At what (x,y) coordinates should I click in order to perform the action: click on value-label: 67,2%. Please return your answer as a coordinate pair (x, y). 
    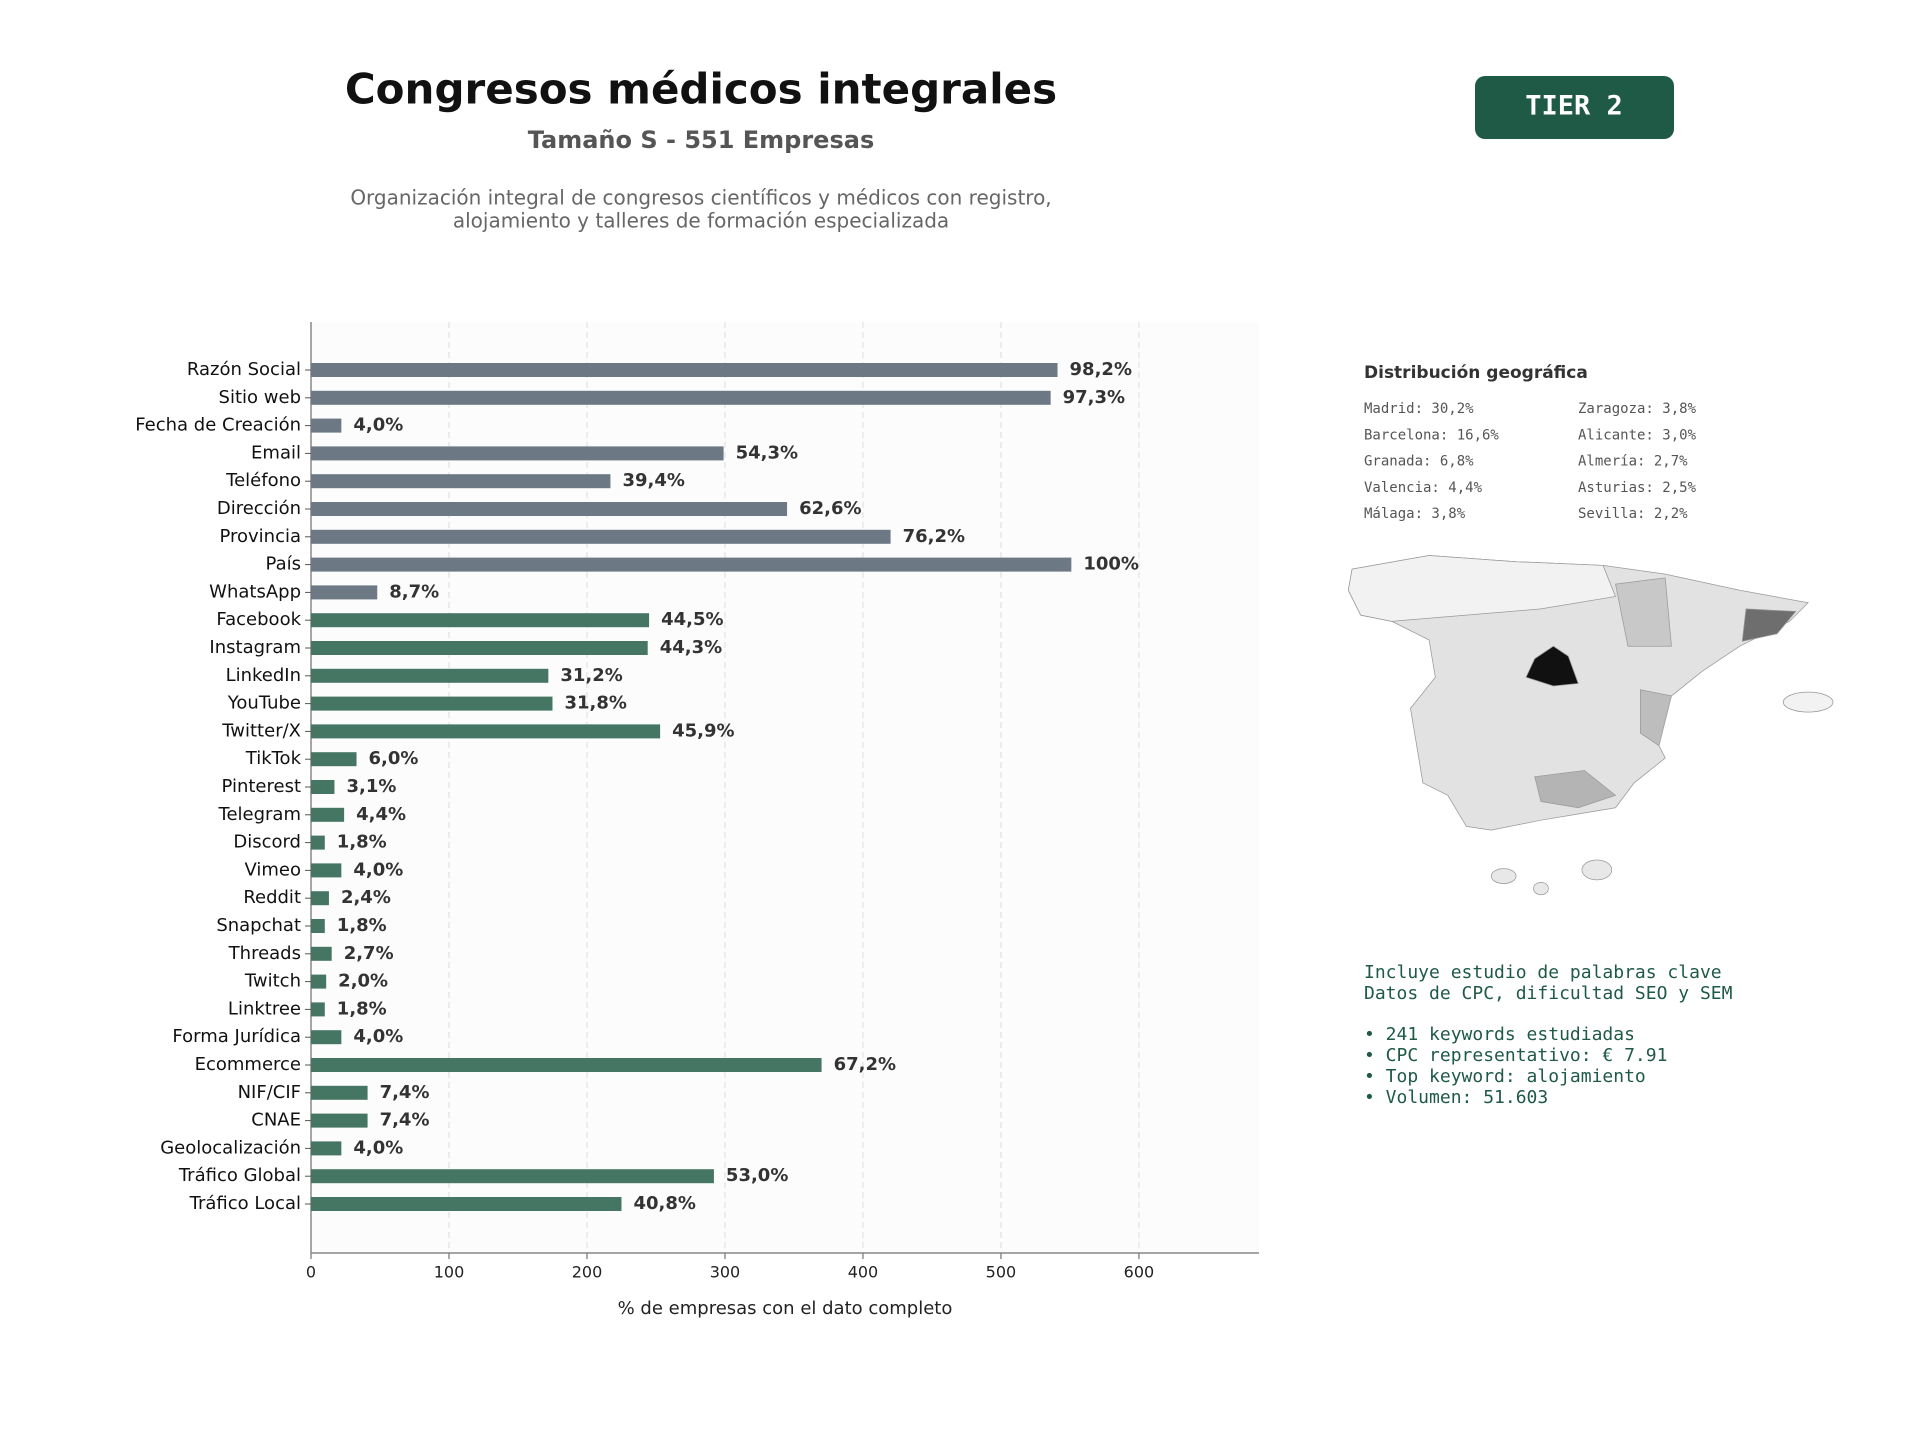
    Looking at the image, I should click on (865, 1064).